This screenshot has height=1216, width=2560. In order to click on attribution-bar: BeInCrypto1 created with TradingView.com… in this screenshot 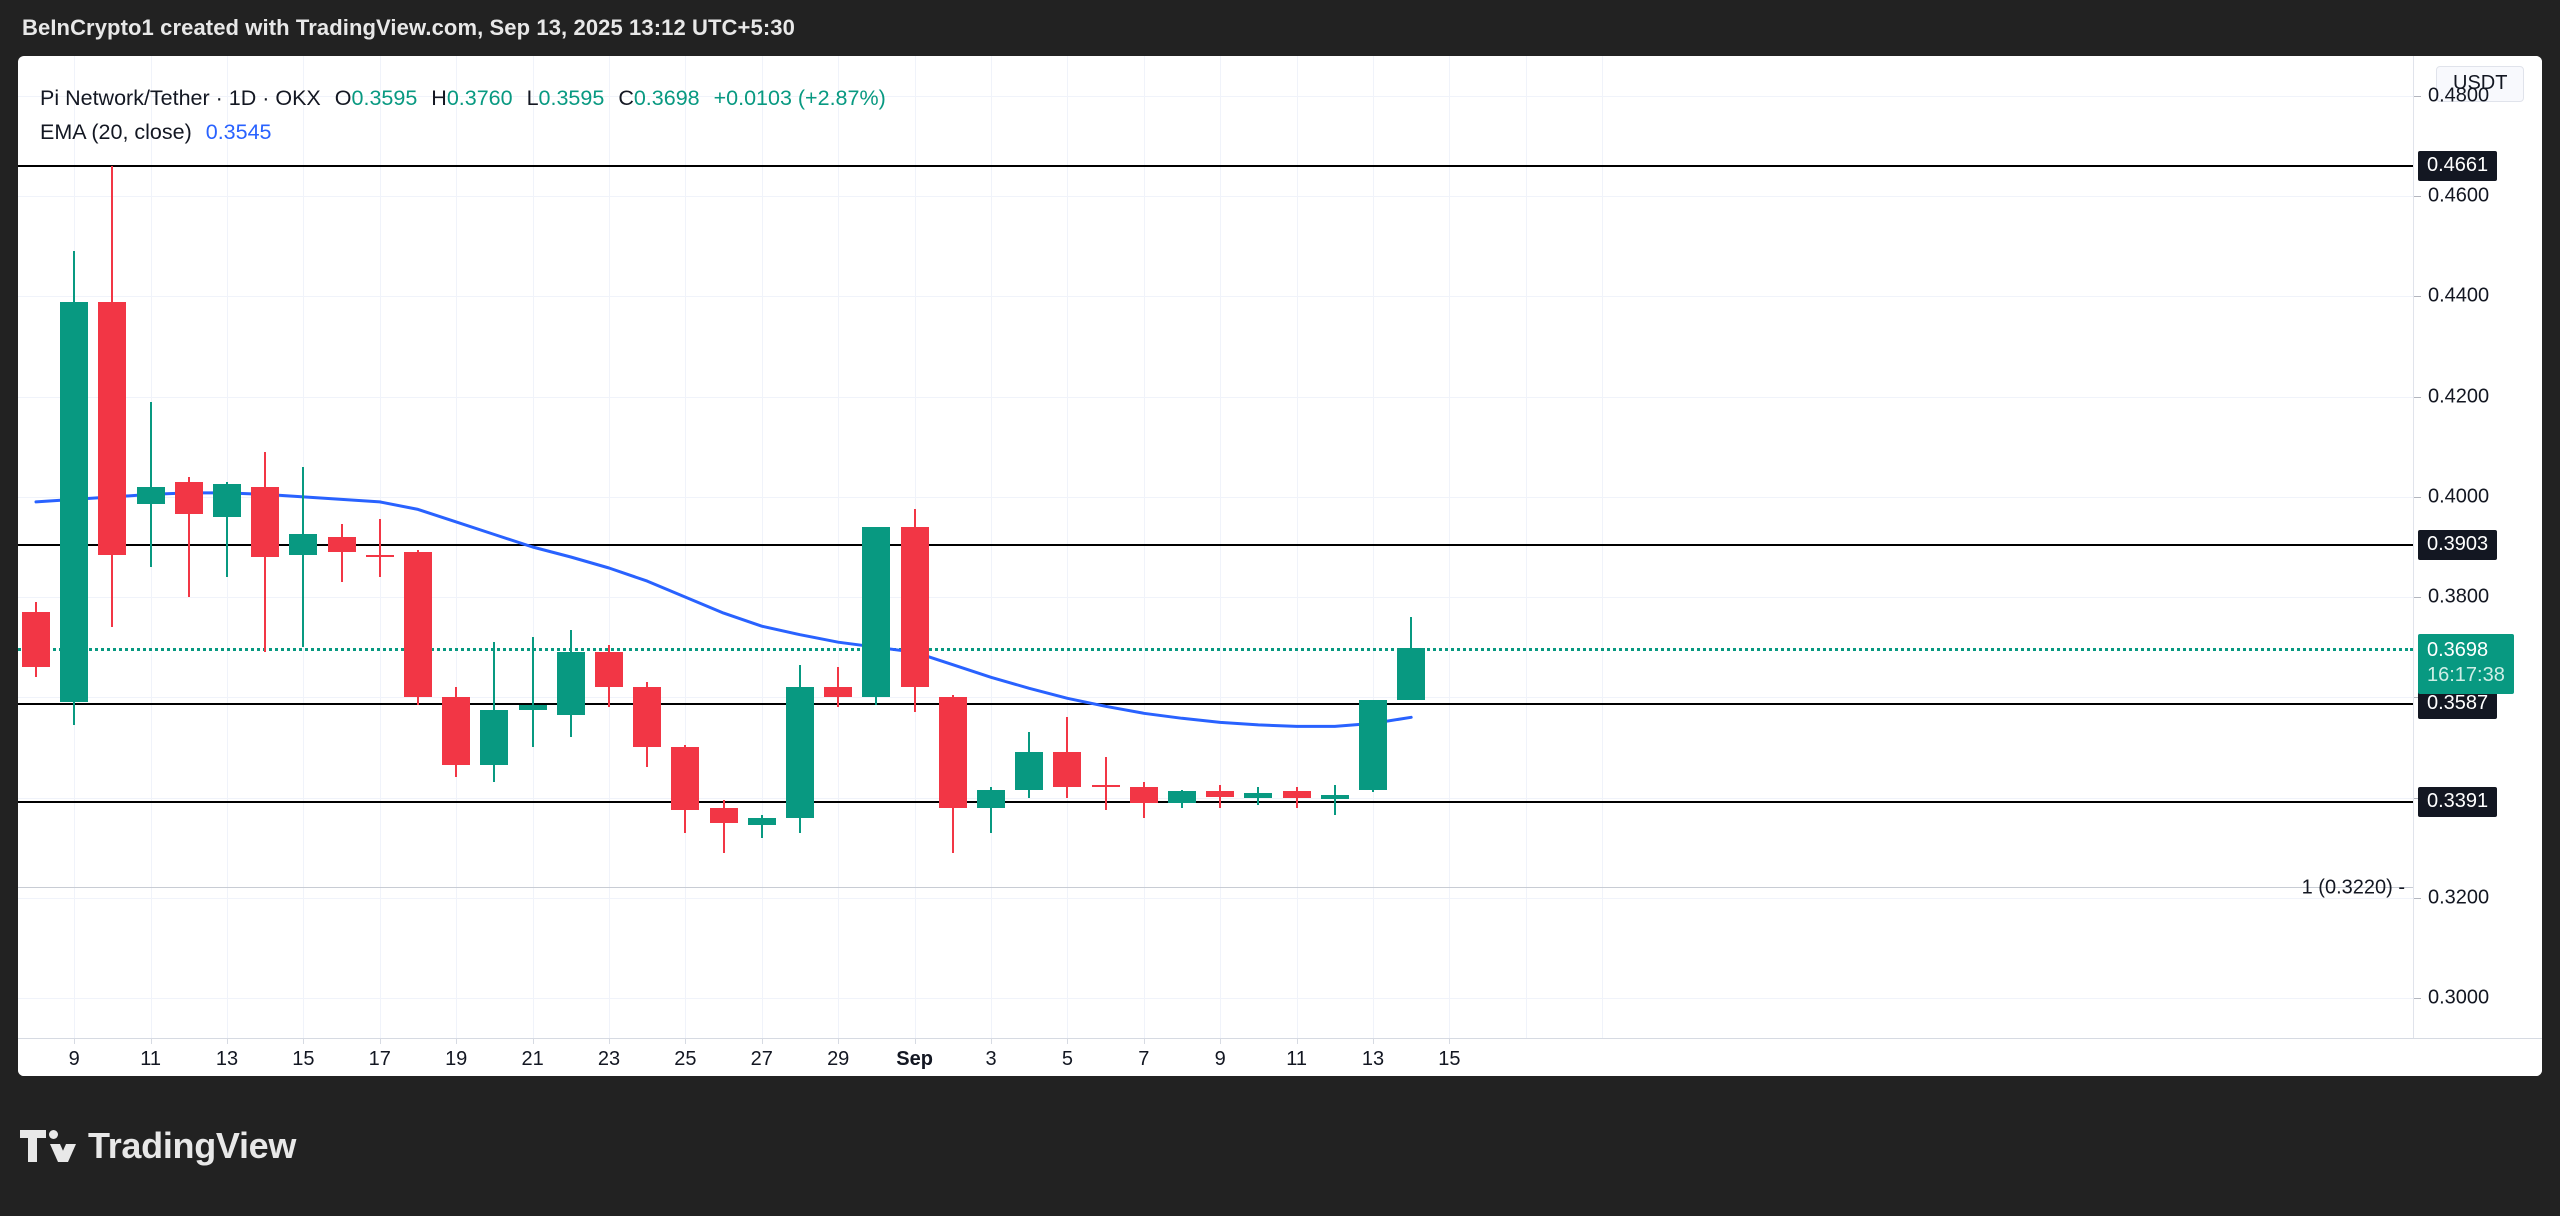, I will do `click(1280, 28)`.